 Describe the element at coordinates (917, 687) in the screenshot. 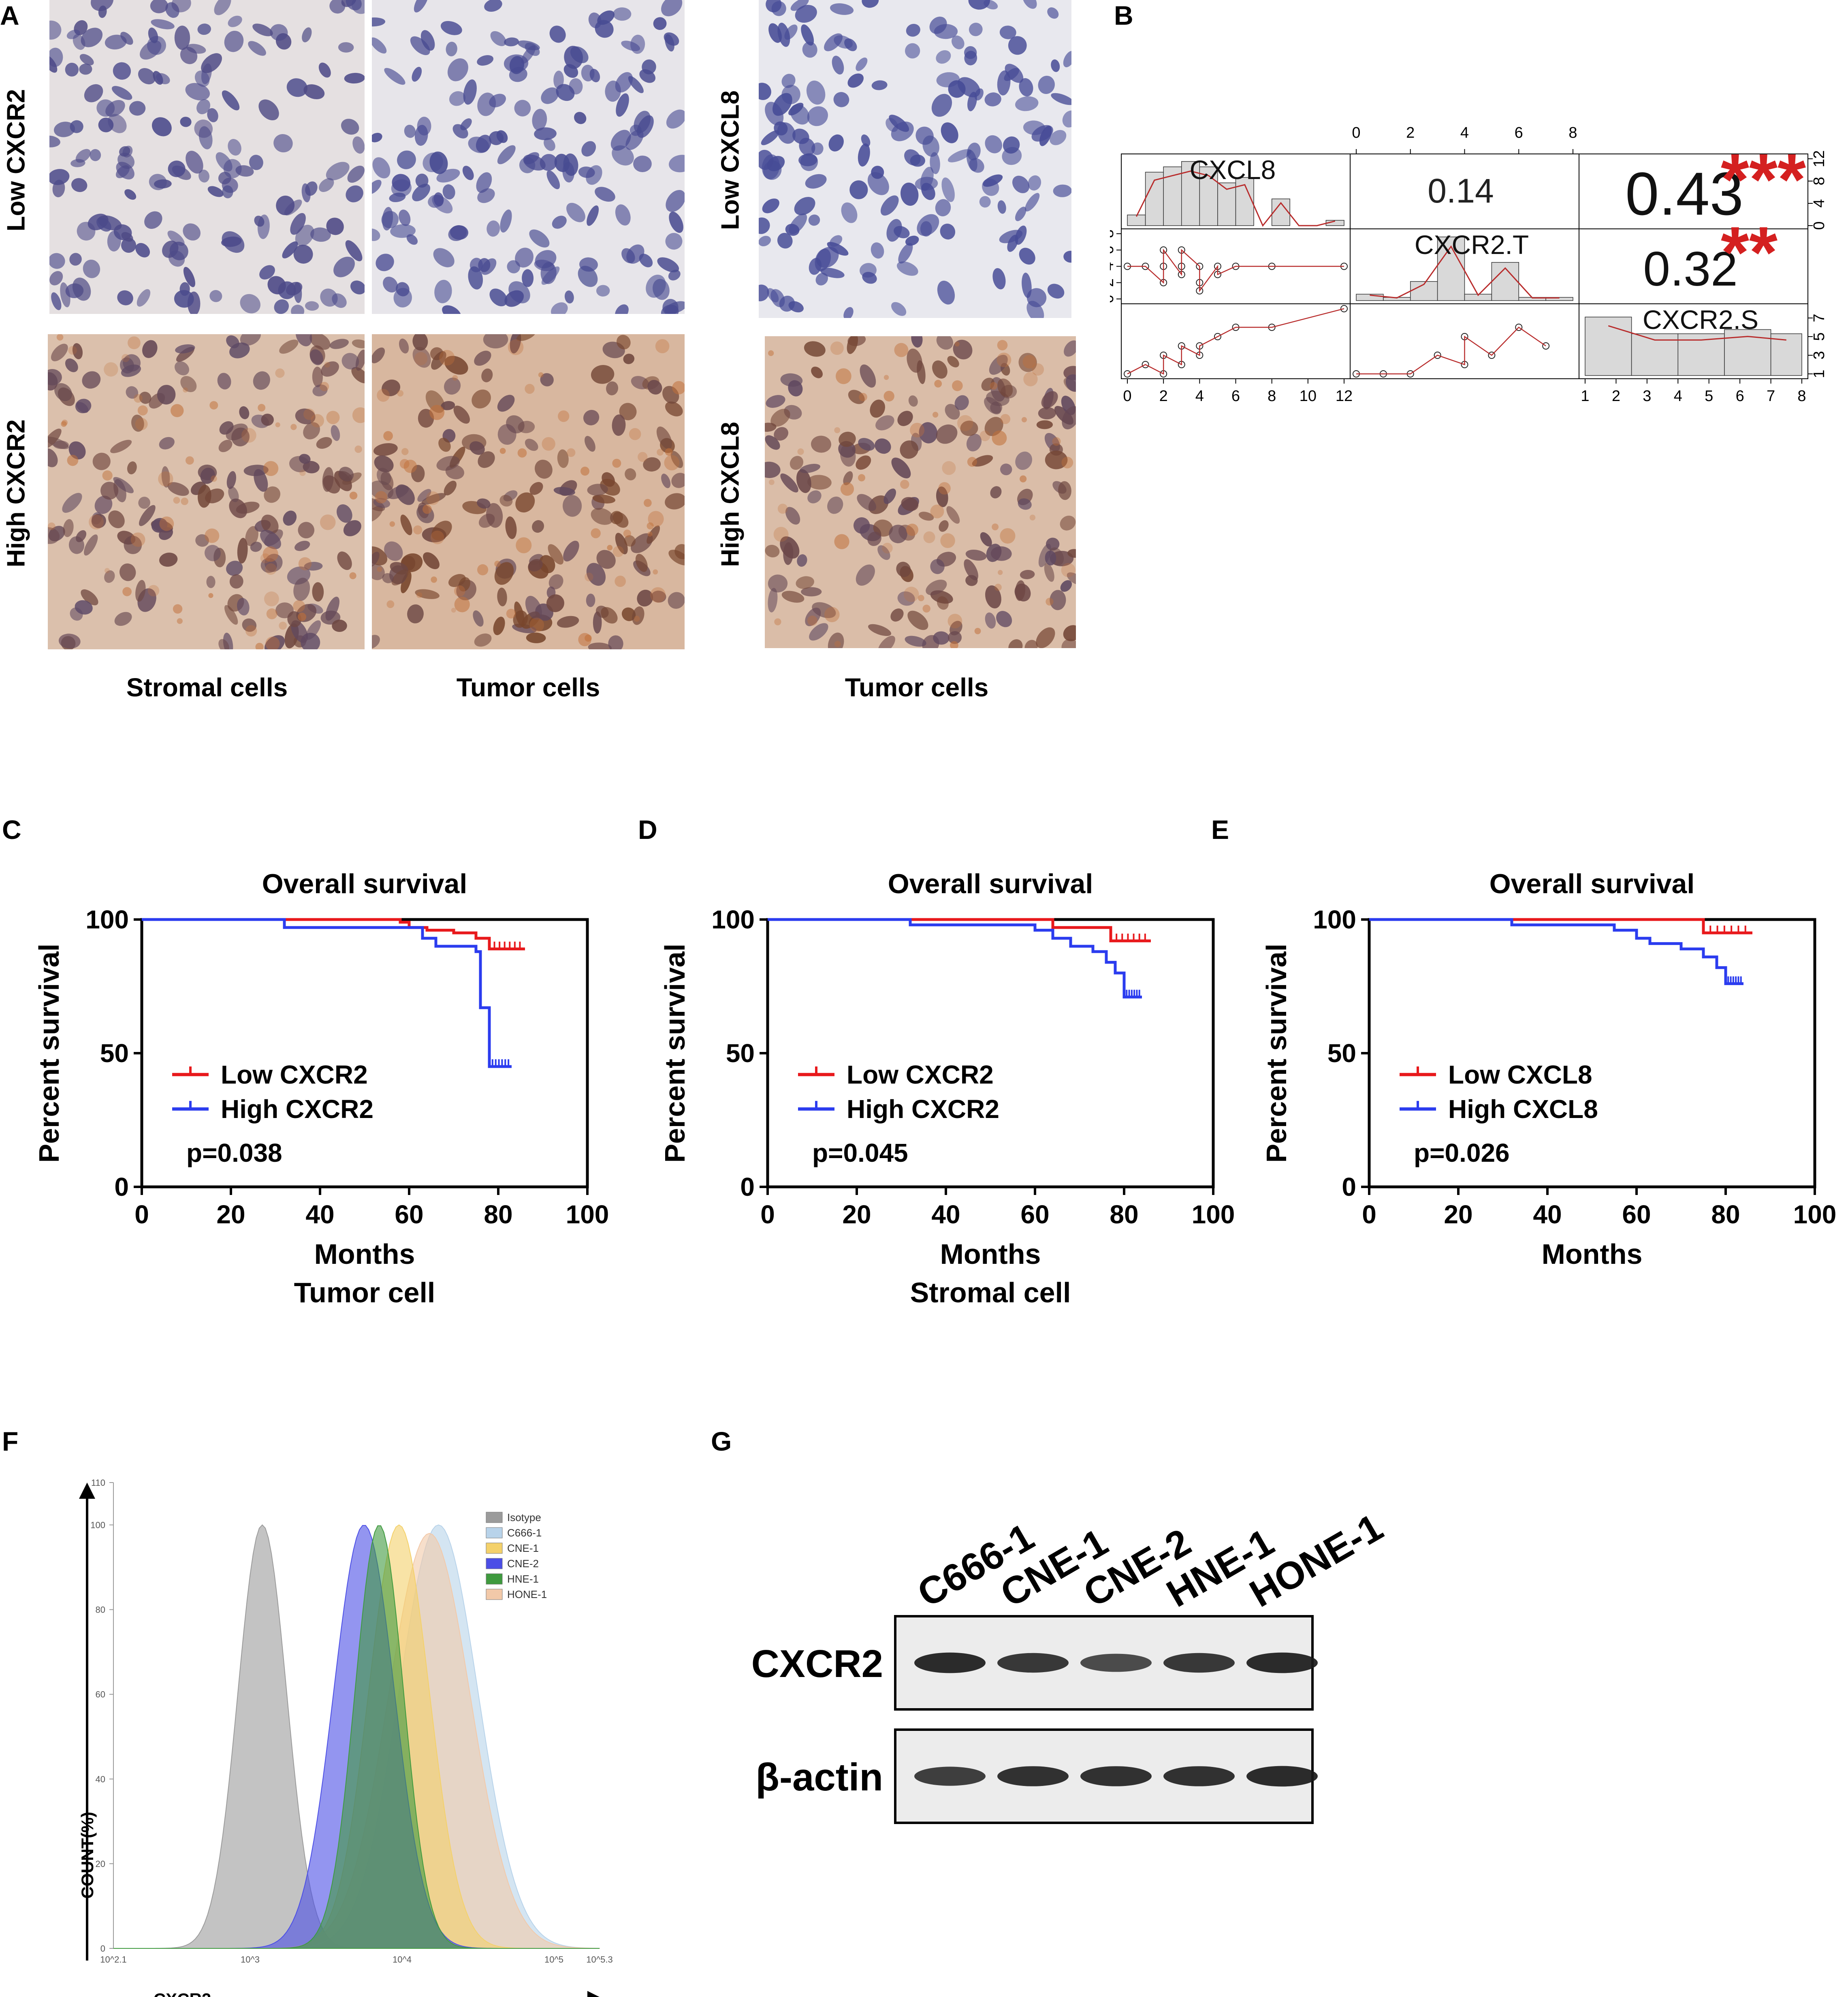

I see `col-label-cxcl8-tumor: Tumor cells` at that location.